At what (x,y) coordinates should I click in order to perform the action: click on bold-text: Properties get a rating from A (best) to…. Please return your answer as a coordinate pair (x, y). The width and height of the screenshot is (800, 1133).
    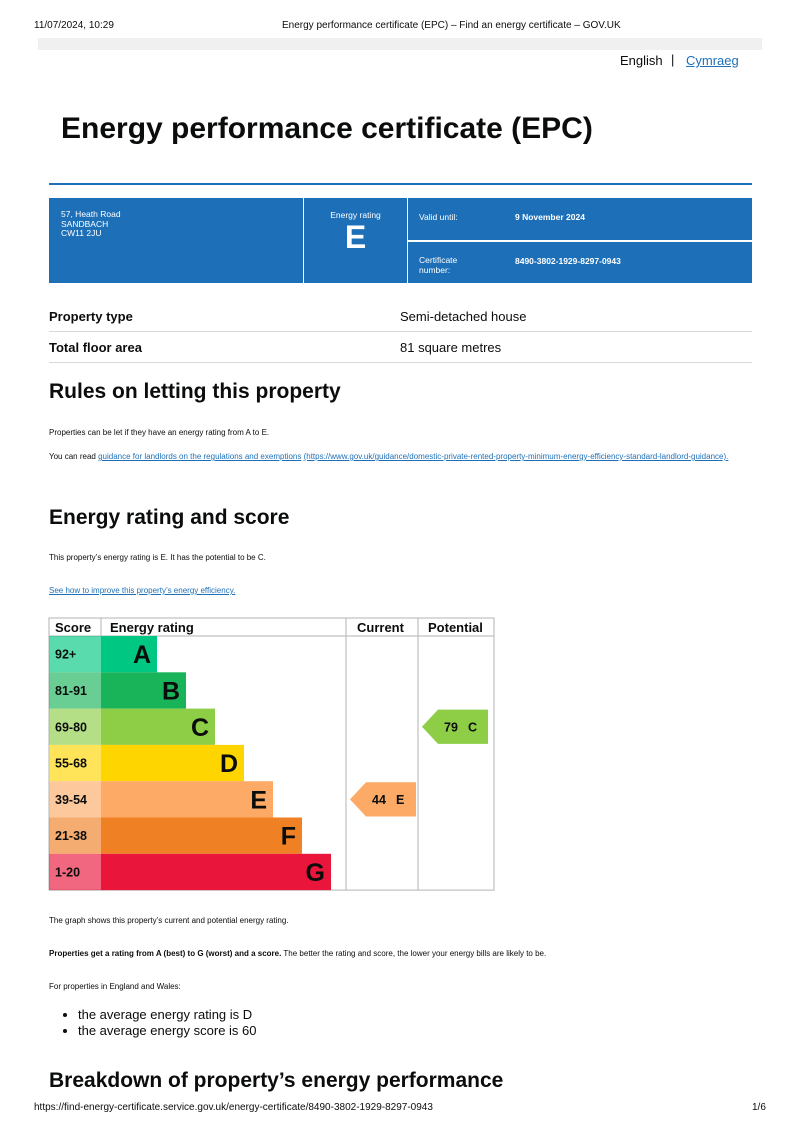
    Looking at the image, I should click on (165, 953).